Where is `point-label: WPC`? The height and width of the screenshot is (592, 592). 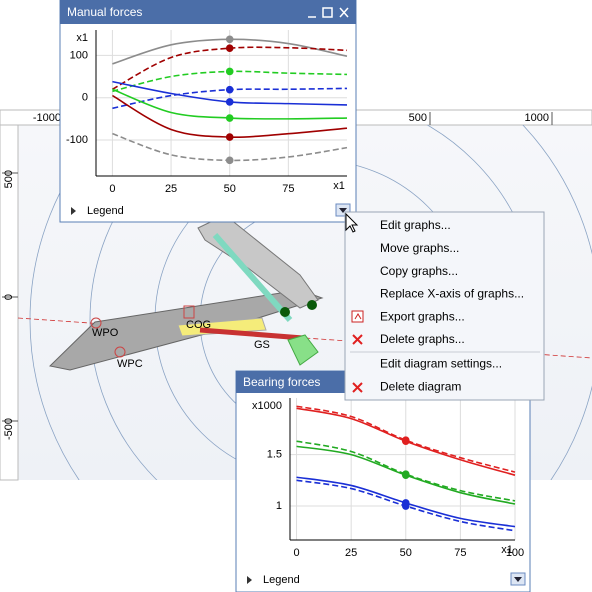
point-label: WPC is located at coordinates (130, 364).